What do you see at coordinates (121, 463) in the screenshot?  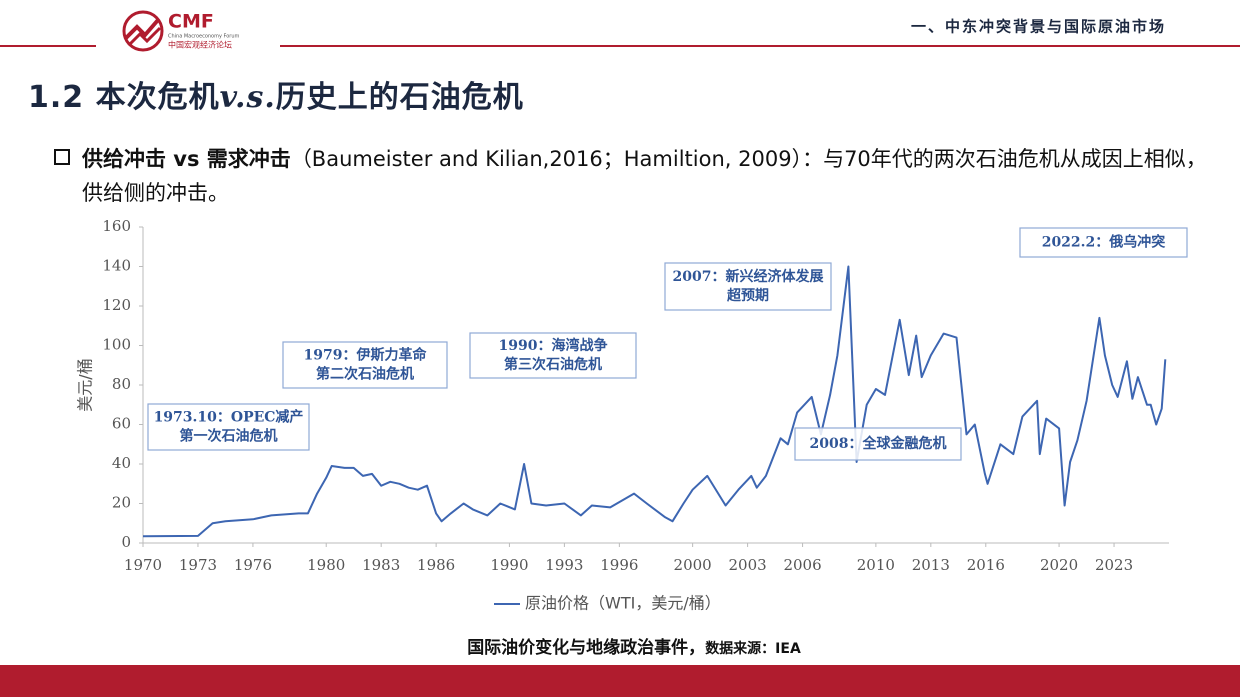 I see `y-tick-label: 40` at bounding box center [121, 463].